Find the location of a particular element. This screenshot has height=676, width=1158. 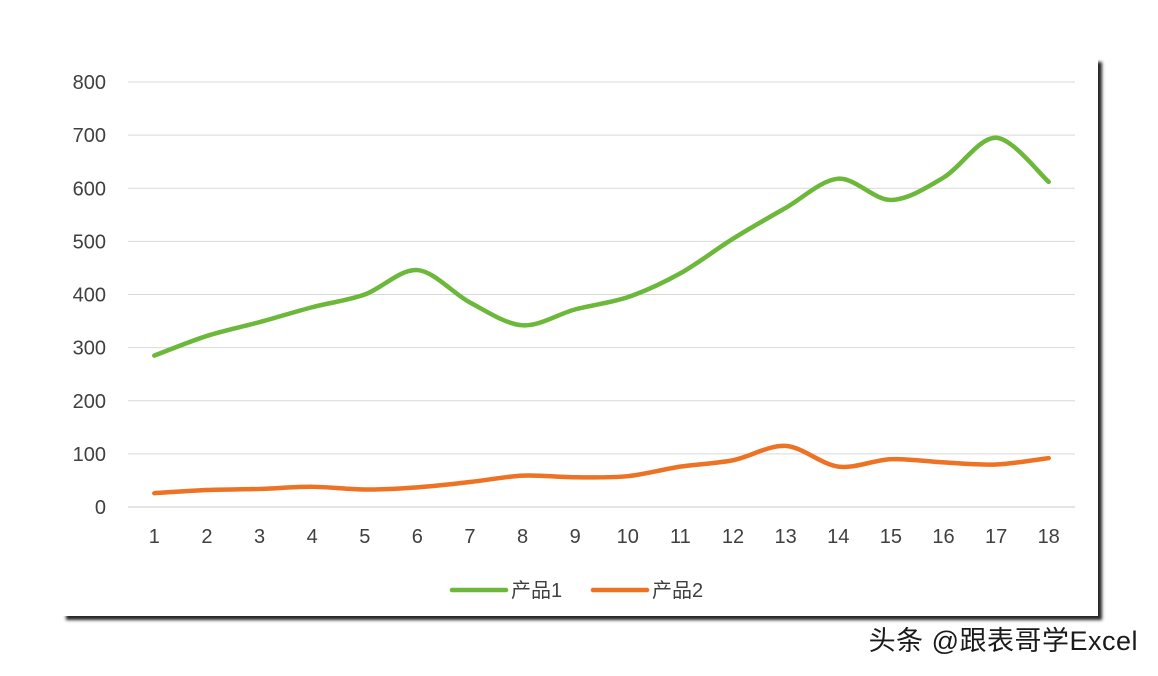

x-tick-label: 6 is located at coordinates (417, 537).